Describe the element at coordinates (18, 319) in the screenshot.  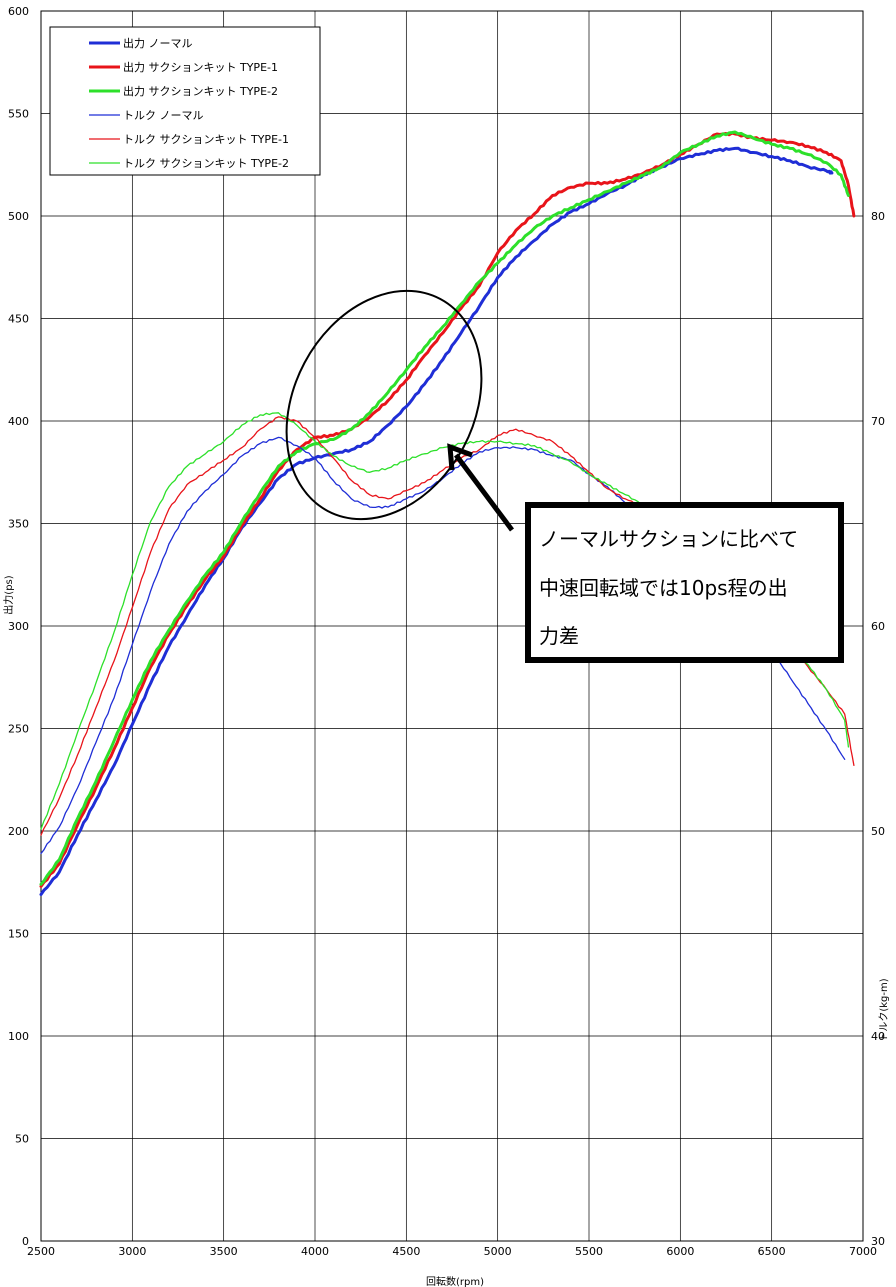
I see `y-tick-label: 450` at that location.